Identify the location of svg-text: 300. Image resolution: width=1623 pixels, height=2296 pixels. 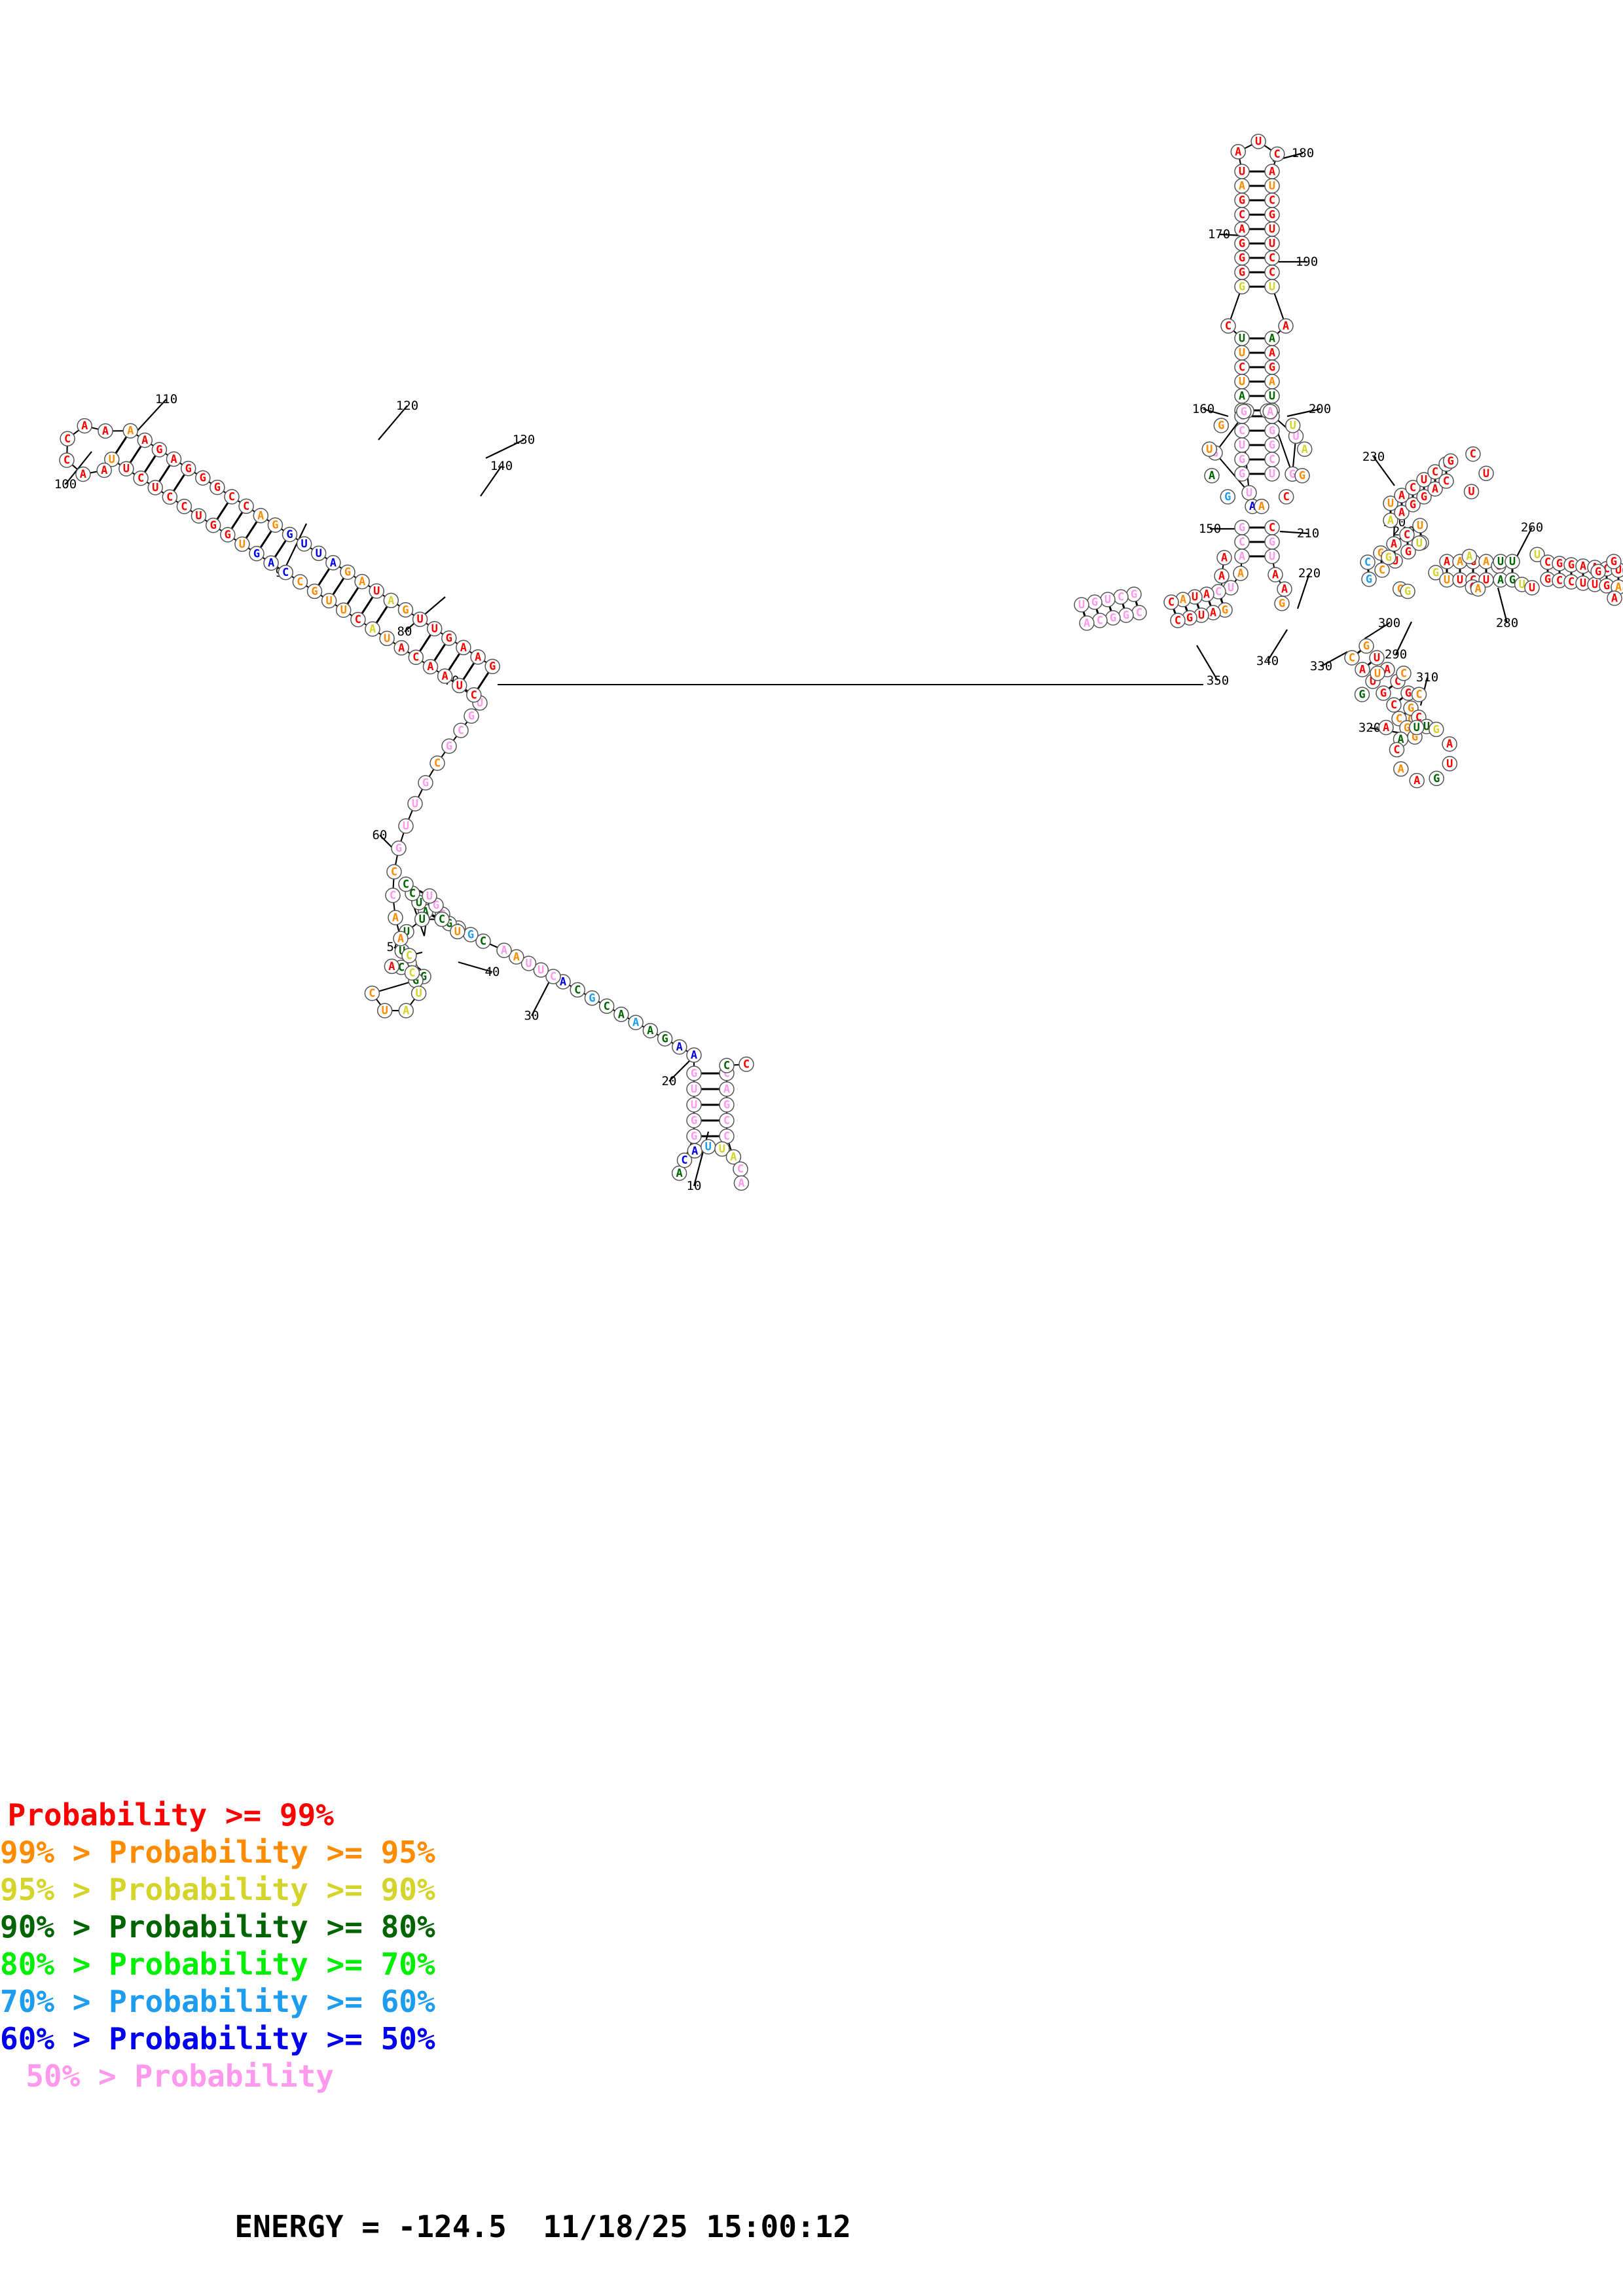
(1389, 623).